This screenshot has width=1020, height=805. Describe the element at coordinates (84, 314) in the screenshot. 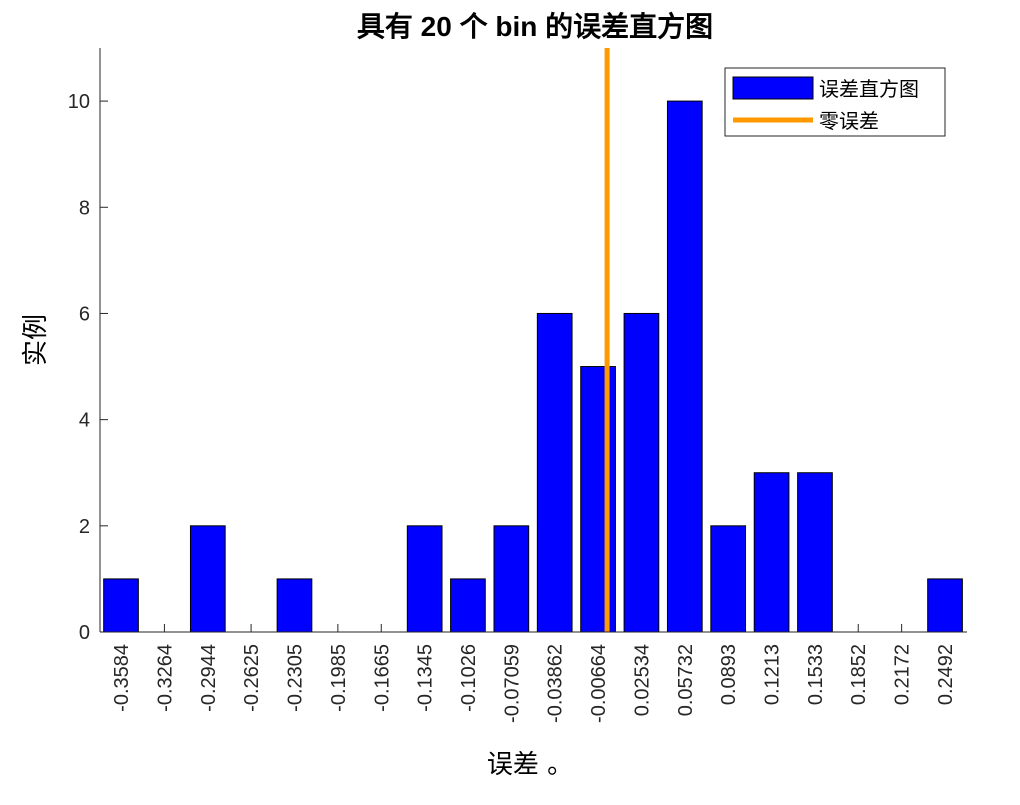

I see `y-tick-label: 6` at that location.